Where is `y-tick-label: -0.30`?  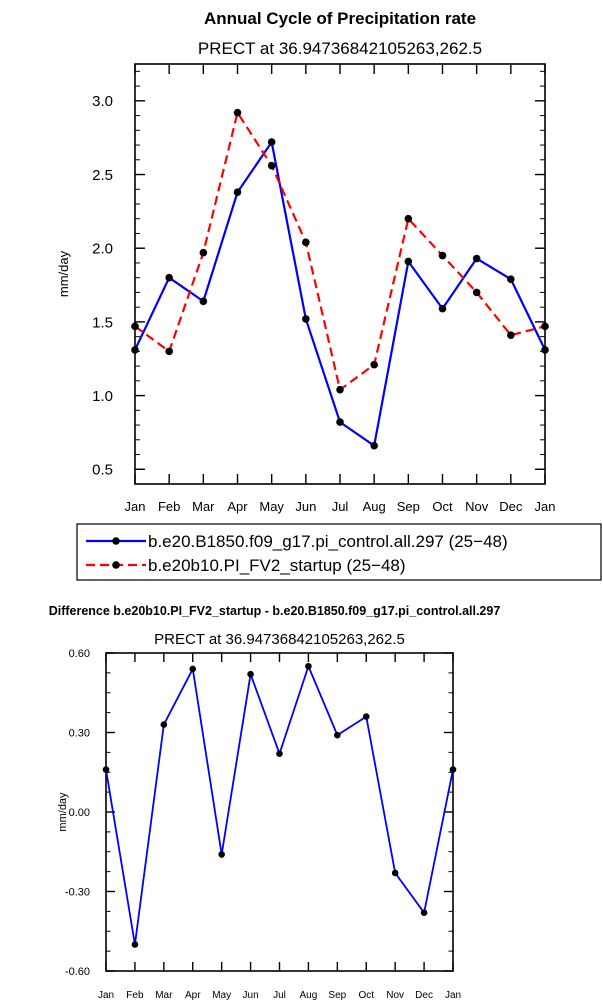
y-tick-label: -0.30 is located at coordinates (77, 892).